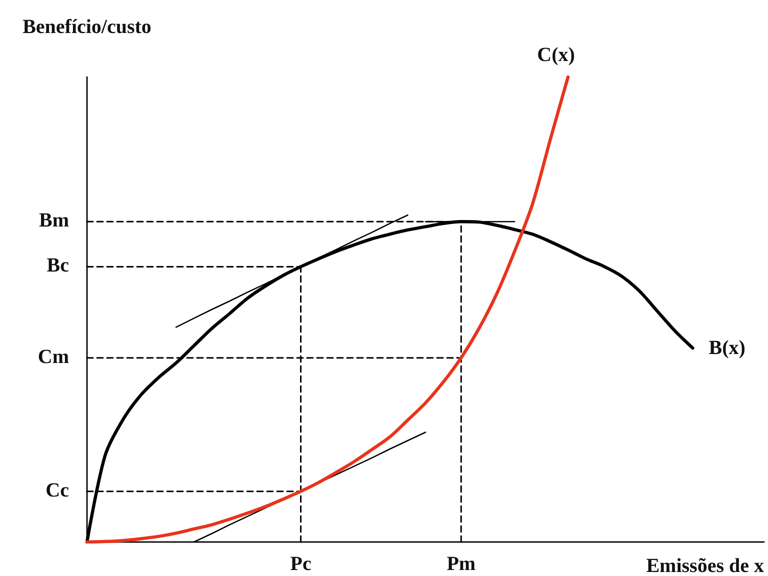 The width and height of the screenshot is (768, 576). I want to click on x-axis-title: Emissões de x, so click(705, 565).